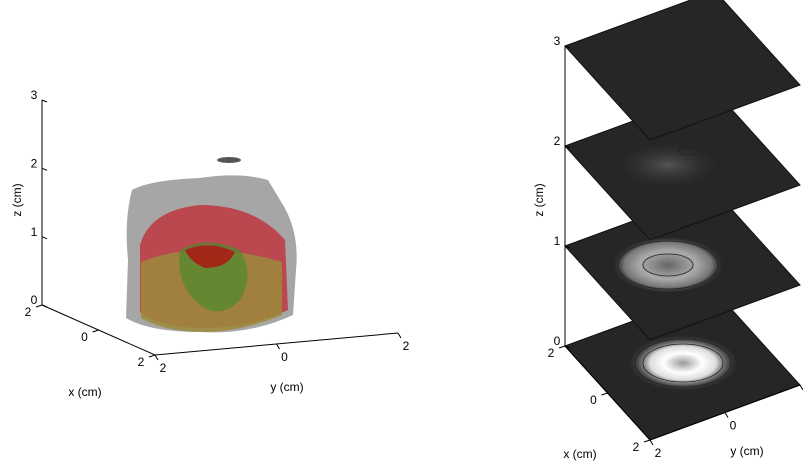  I want to click on slice-highlights, so click(675, 267).